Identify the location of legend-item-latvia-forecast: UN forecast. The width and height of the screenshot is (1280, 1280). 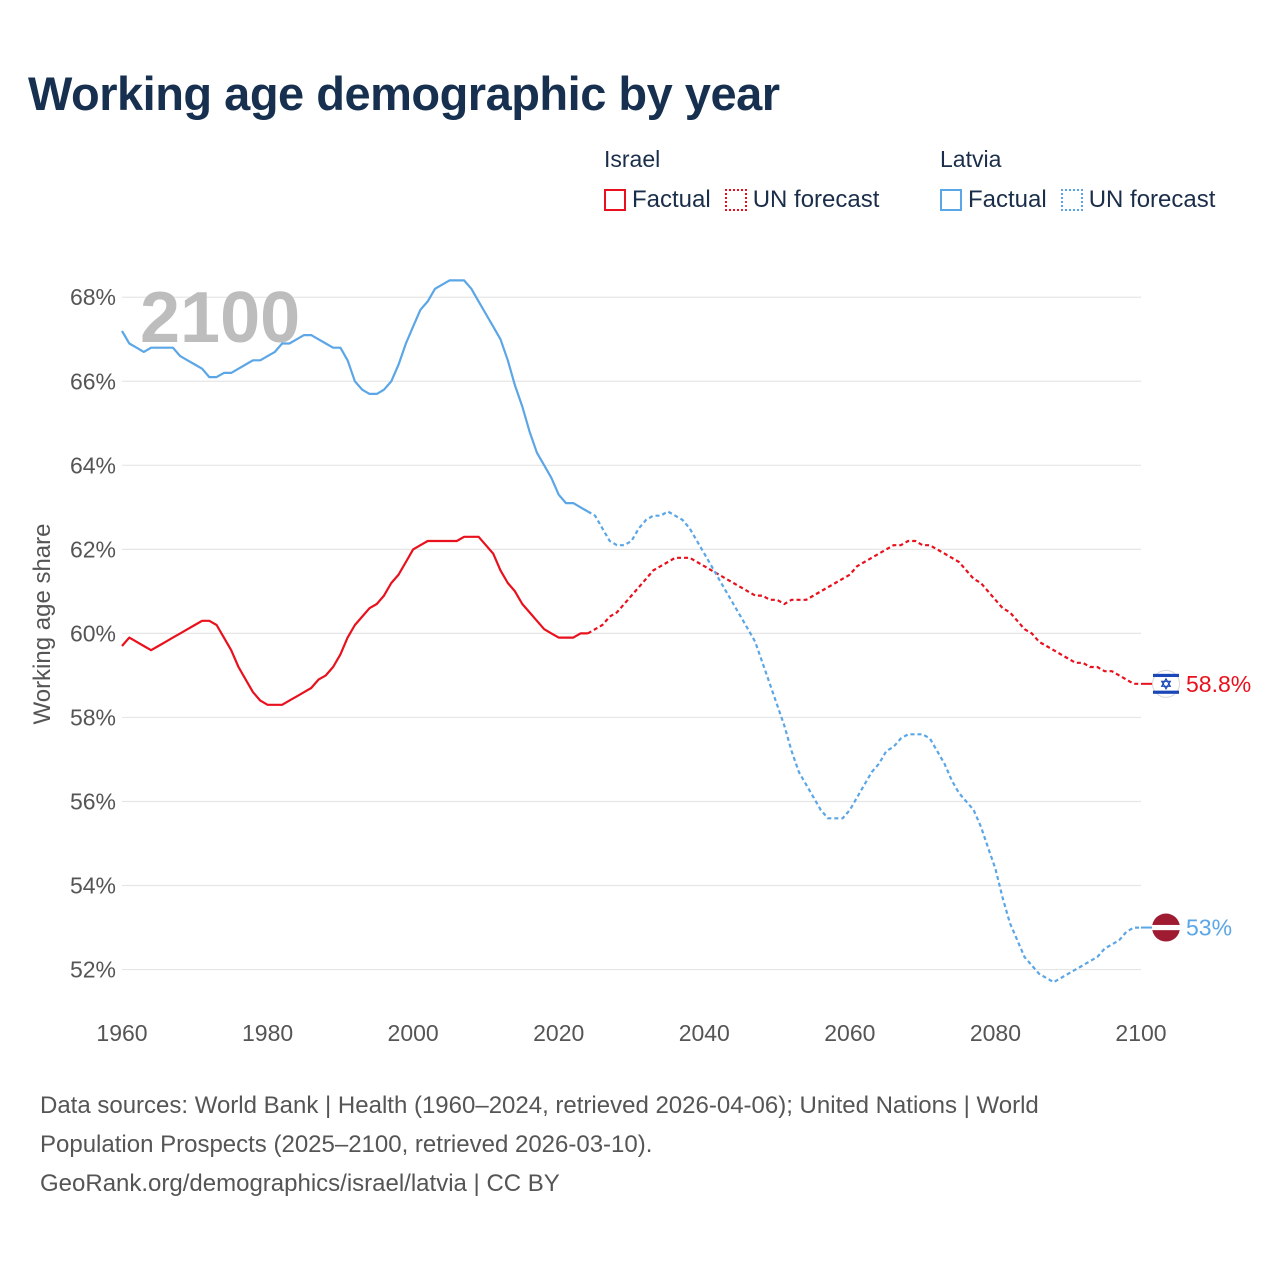
(1138, 200).